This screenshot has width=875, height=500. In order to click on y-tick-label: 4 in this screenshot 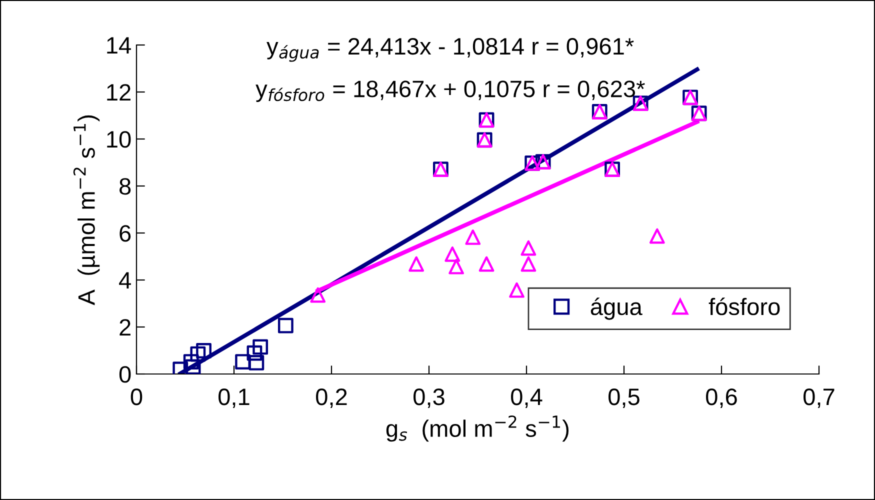, I will do `click(125, 280)`.